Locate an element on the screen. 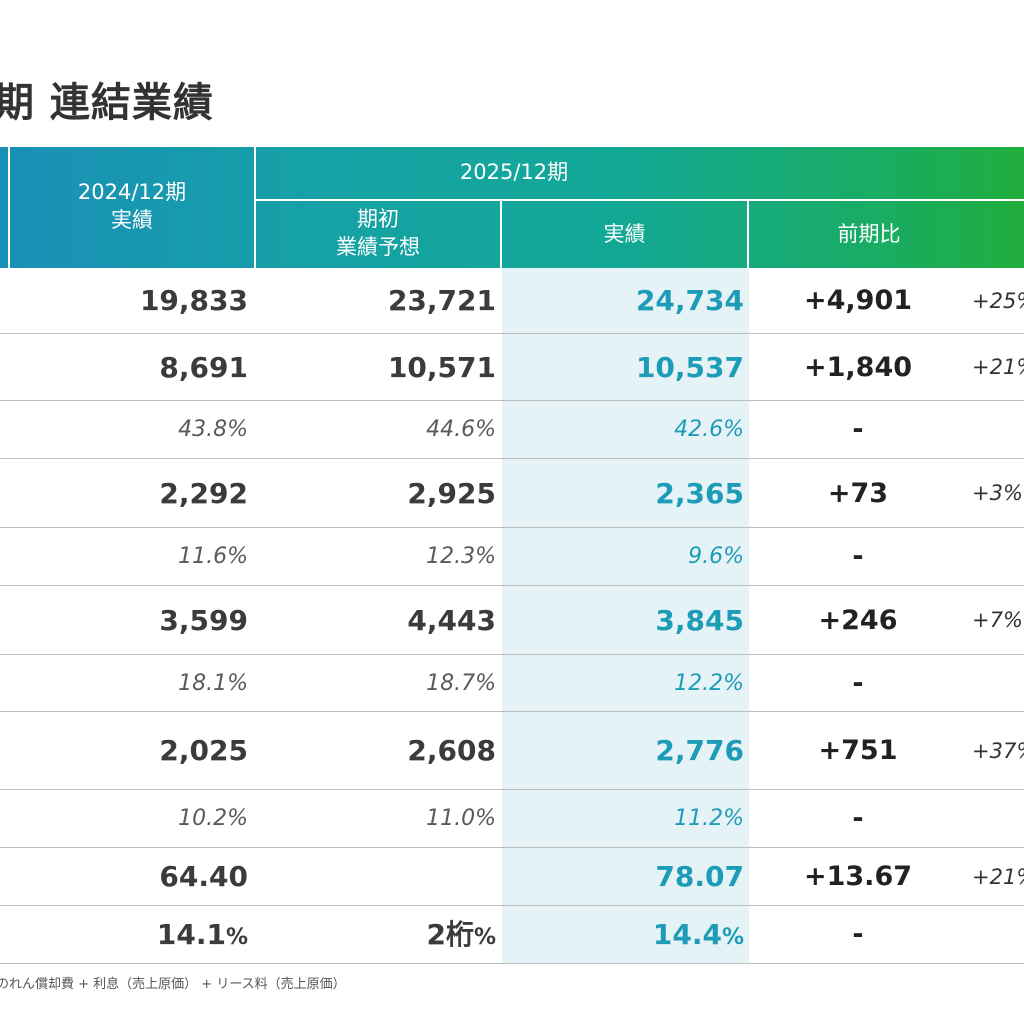 Image resolution: width=1024 pixels, height=1024 pixels. forecast-cell: 11.0% is located at coordinates (461, 818).